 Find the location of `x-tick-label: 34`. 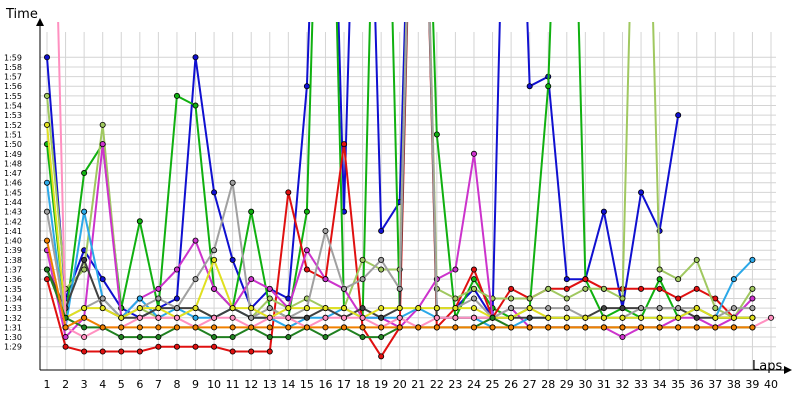

x-tick-label: 34 is located at coordinates (660, 384).